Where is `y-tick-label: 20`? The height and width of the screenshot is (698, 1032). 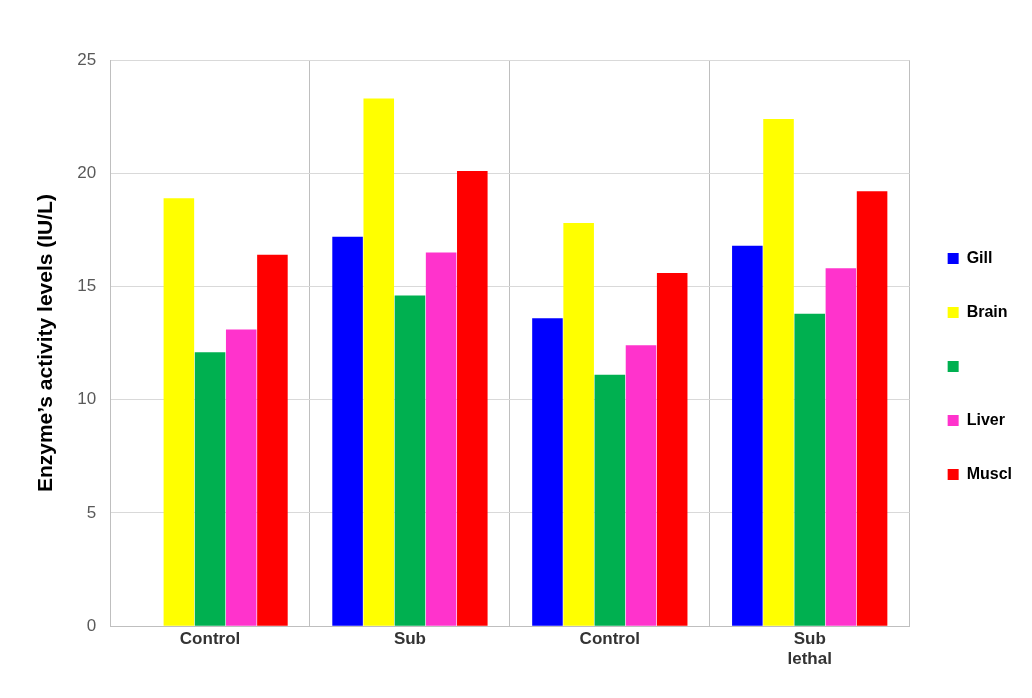 y-tick-label: 20 is located at coordinates (87, 172).